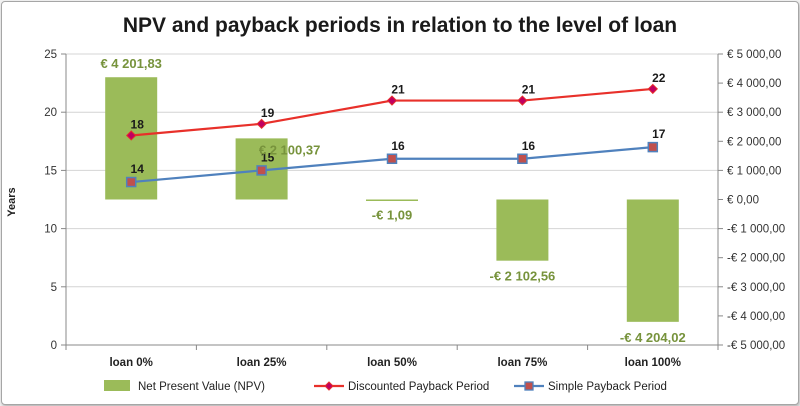 The height and width of the screenshot is (406, 800). Describe the element at coordinates (262, 363) in the screenshot. I see `category-label: loan 25%` at that location.